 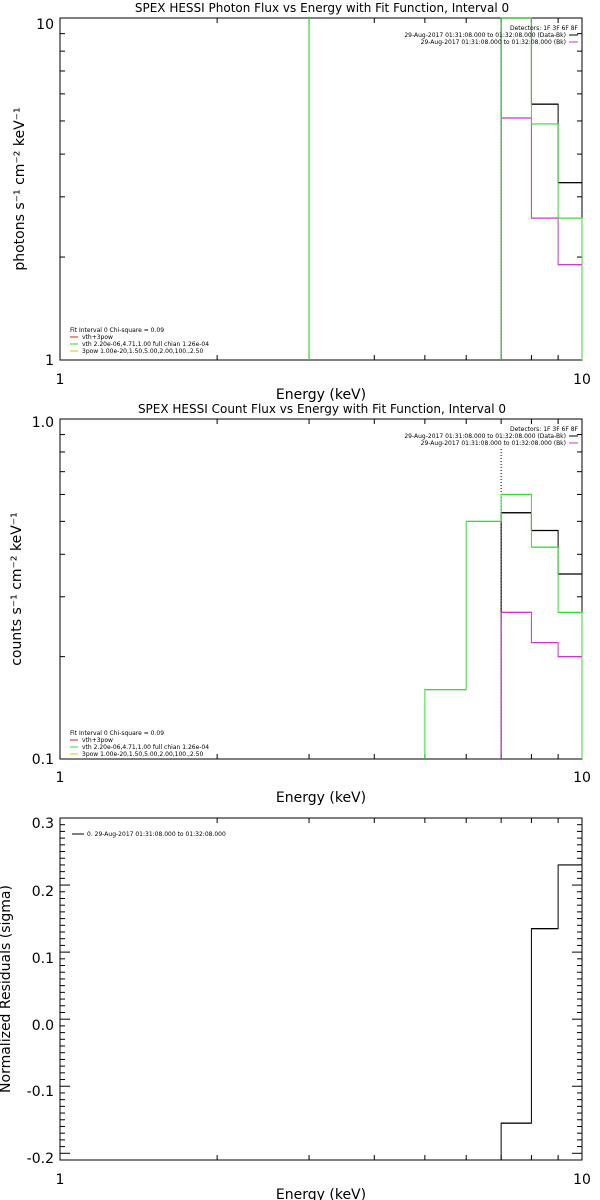 I want to click on y-tick-label: 0.3, so click(x=43, y=824).